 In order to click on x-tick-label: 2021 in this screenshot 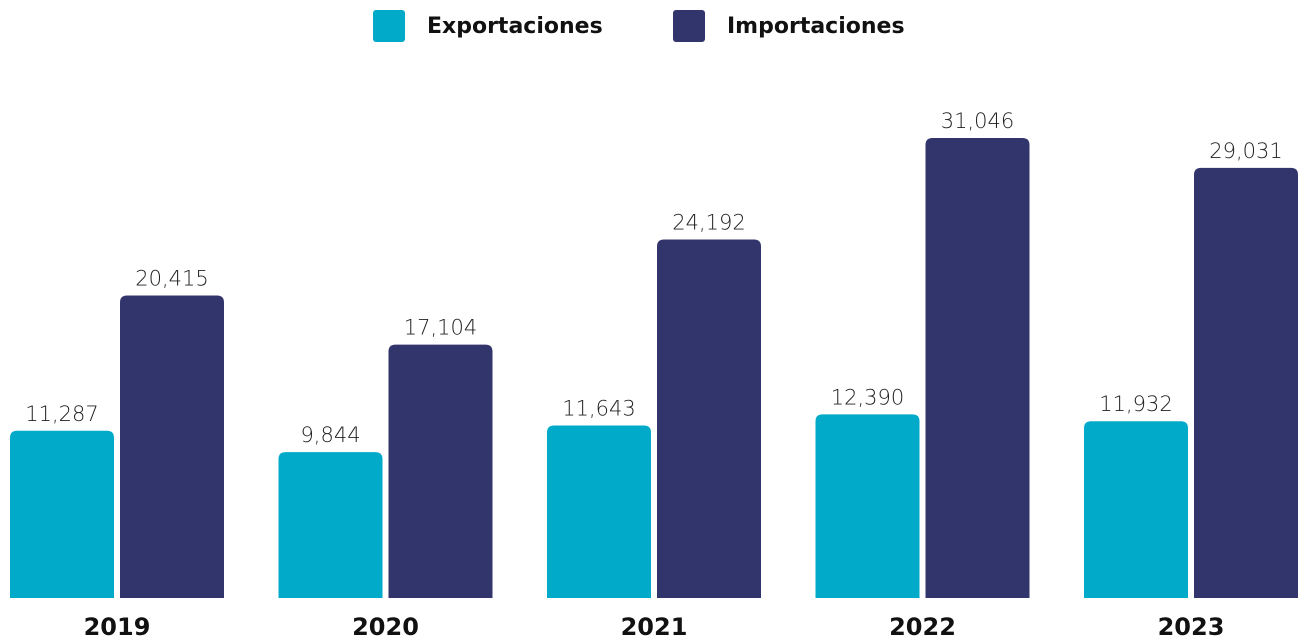, I will do `click(654, 627)`.